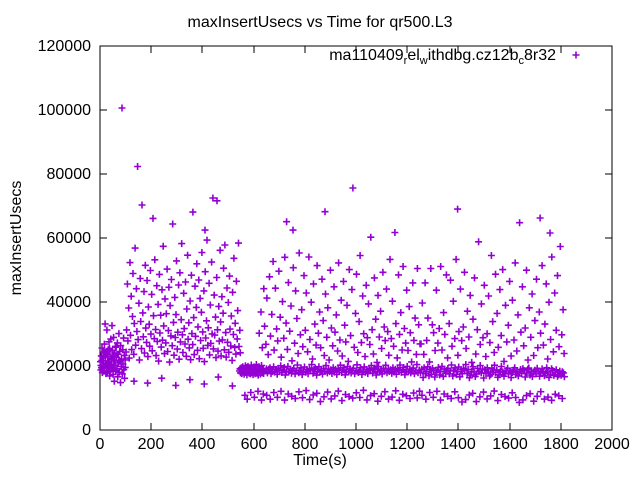 The height and width of the screenshot is (480, 640). Describe the element at coordinates (458, 444) in the screenshot. I see `svg-text: 1400` at that location.